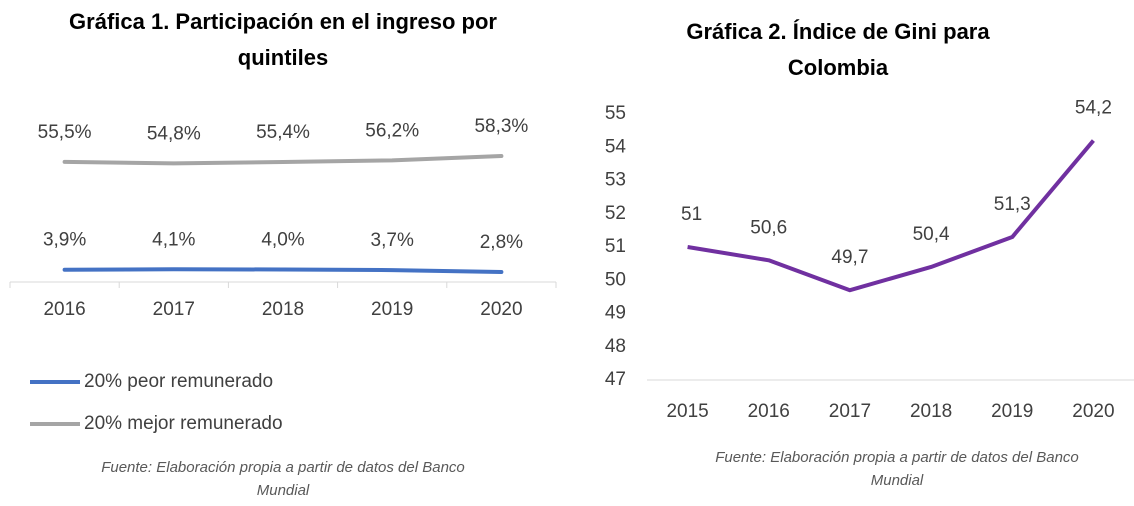 This screenshot has width=1134, height=506. Describe the element at coordinates (501, 242) in the screenshot. I see `data-label: 2,8%` at that location.